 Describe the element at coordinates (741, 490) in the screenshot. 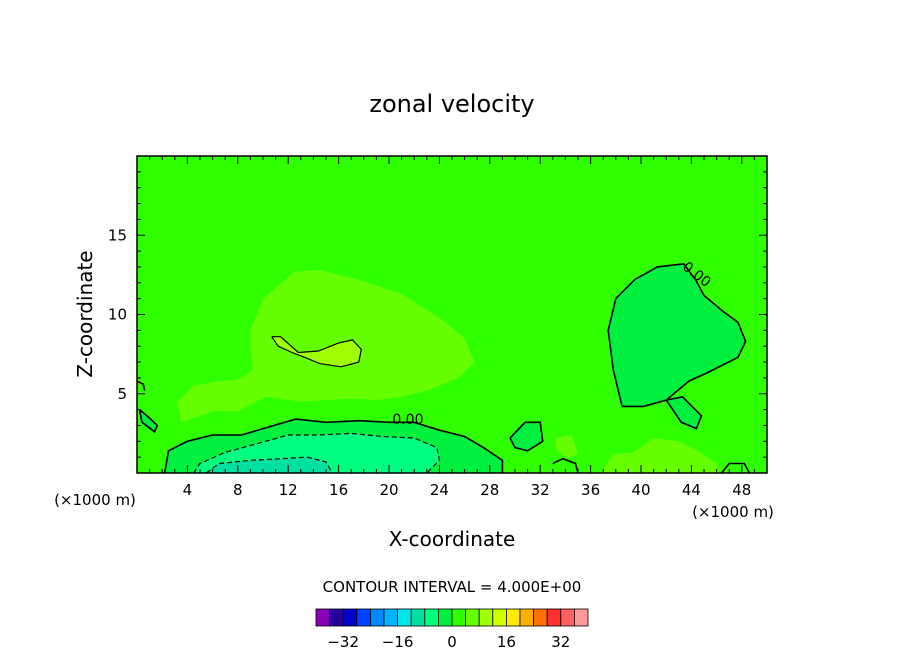

I see `x-tick-label: 48` at that location.